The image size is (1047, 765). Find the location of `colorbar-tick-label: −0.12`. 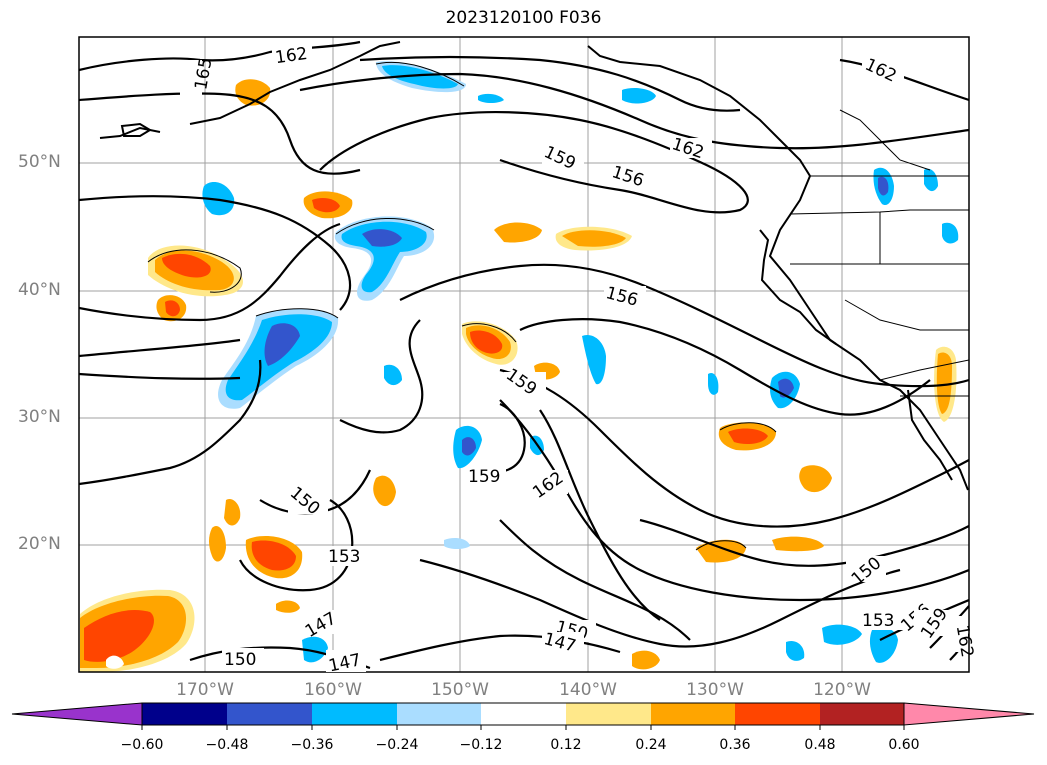

colorbar-tick-label: −0.12 is located at coordinates (481, 745).